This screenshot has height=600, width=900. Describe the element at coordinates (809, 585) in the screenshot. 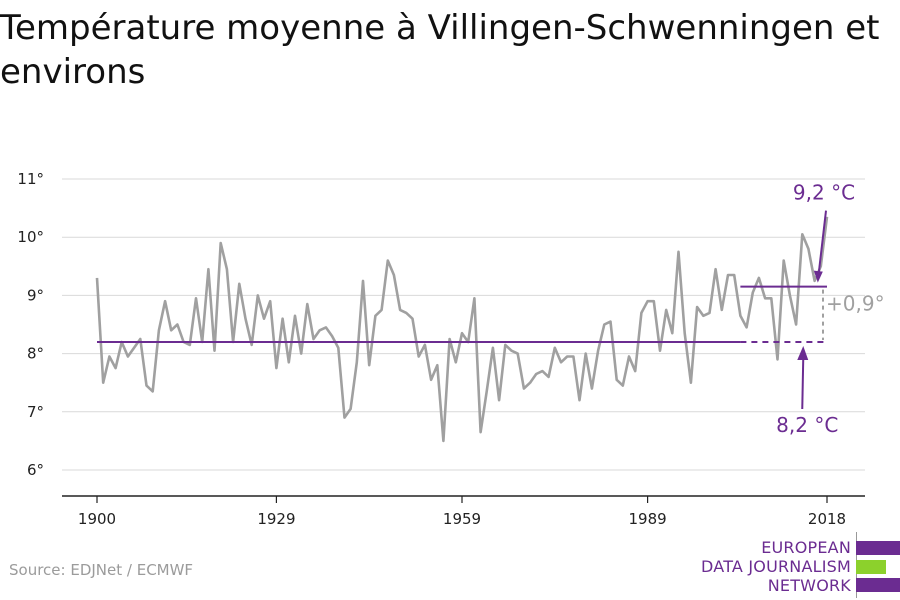

I see `logo-line-3: NETWORK` at that location.